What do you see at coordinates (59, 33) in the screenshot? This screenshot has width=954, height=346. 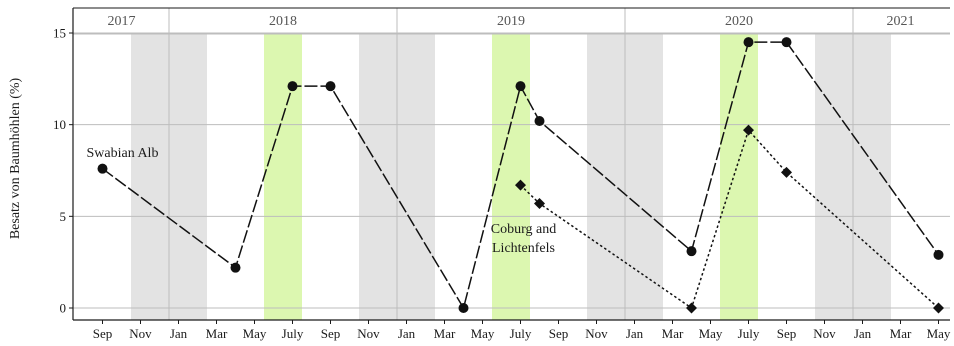 I see `y-tick-label: 15` at bounding box center [59, 33].